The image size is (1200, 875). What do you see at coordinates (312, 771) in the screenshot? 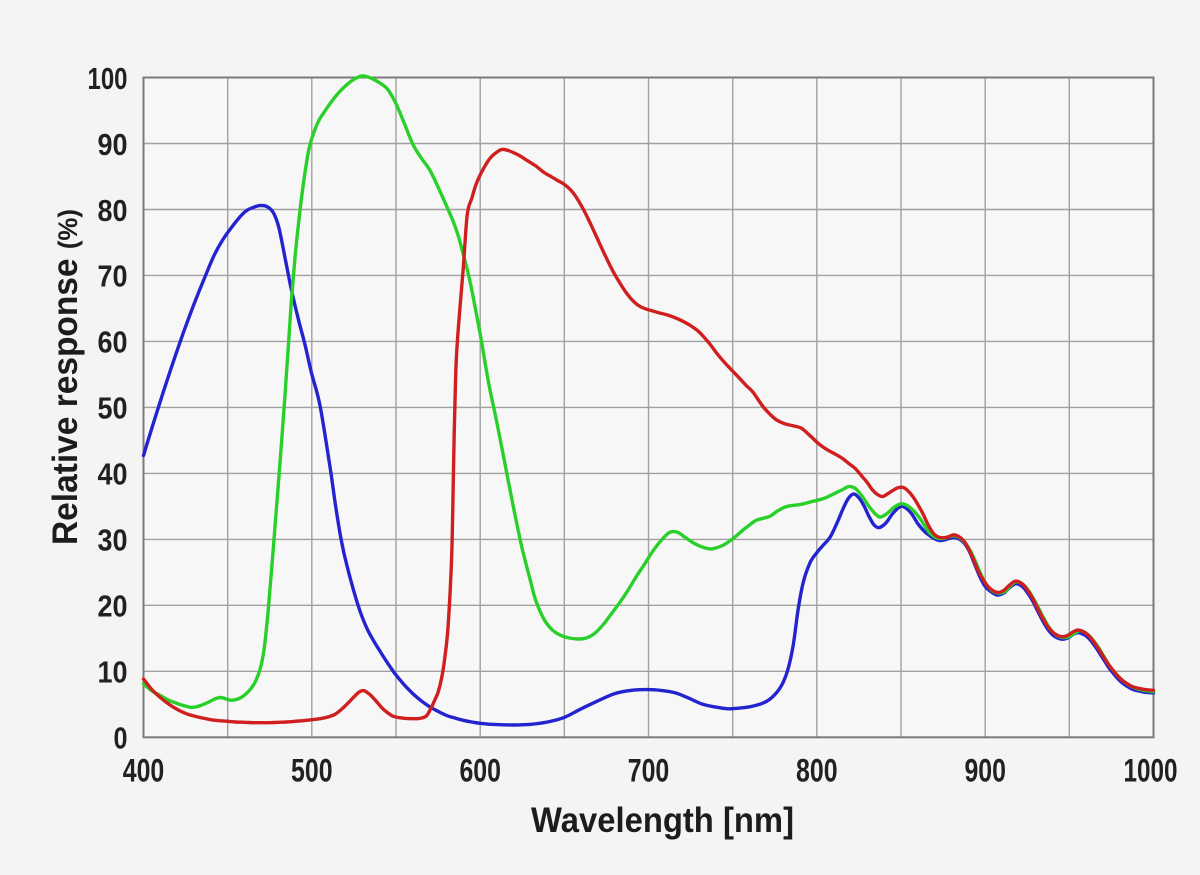
I see `svg-text: 500` at bounding box center [312, 771].